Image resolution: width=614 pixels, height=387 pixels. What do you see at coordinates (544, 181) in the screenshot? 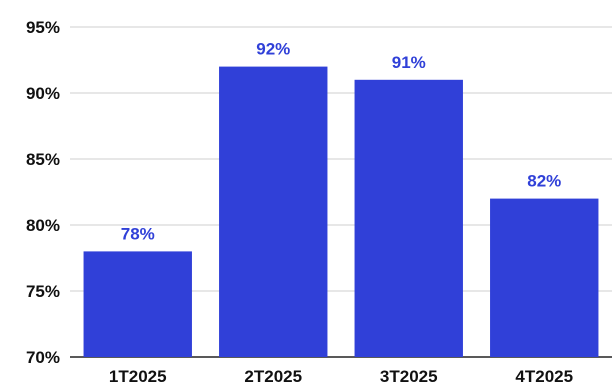
I see `data-label: 82%` at bounding box center [544, 181].